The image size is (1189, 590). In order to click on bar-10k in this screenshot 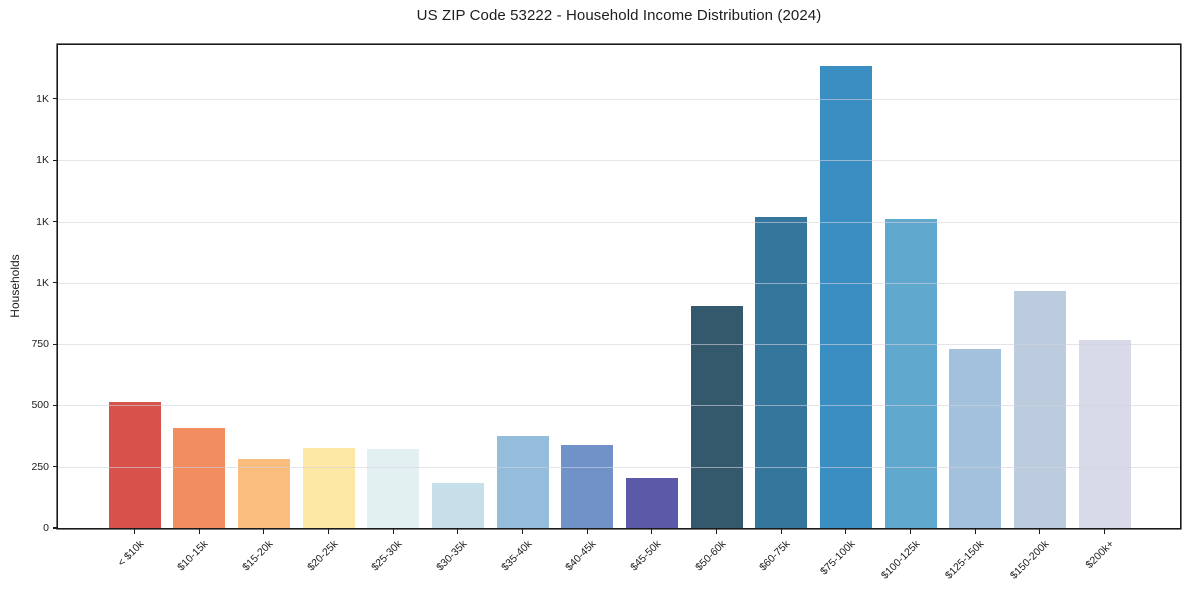, I will do `click(134, 464)`.